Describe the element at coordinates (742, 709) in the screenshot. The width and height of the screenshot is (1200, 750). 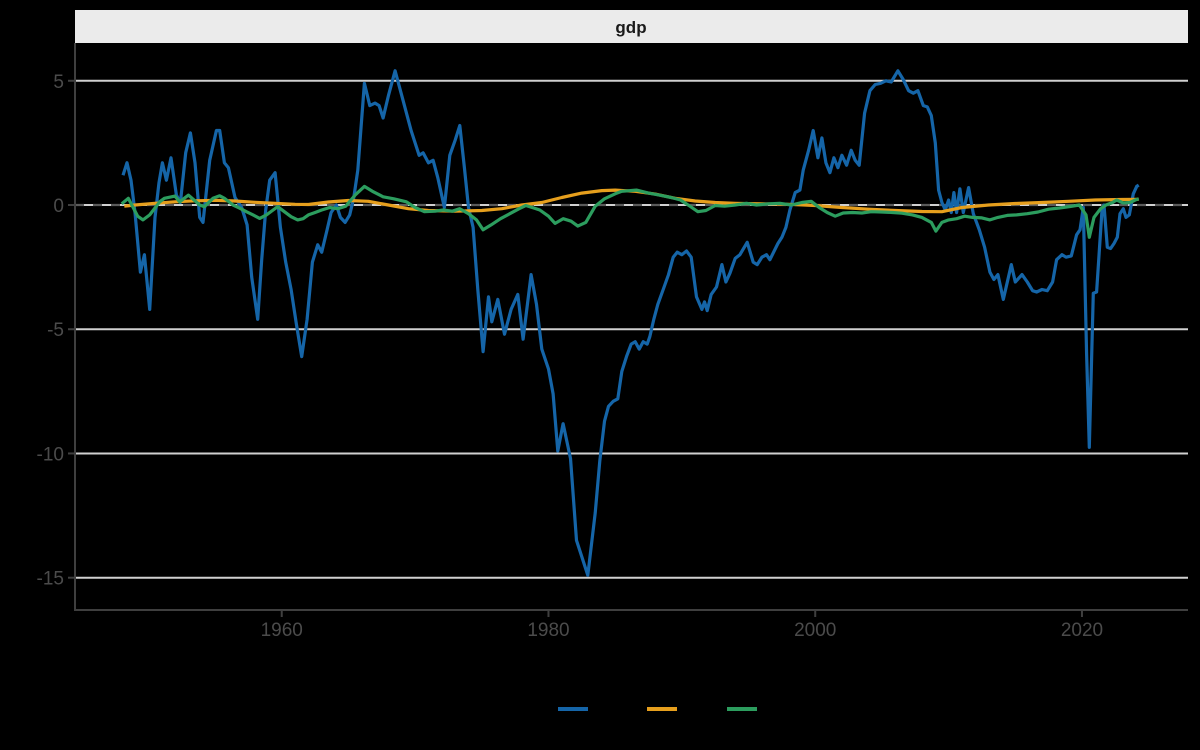
I see `legend-key-series-3-green` at that location.